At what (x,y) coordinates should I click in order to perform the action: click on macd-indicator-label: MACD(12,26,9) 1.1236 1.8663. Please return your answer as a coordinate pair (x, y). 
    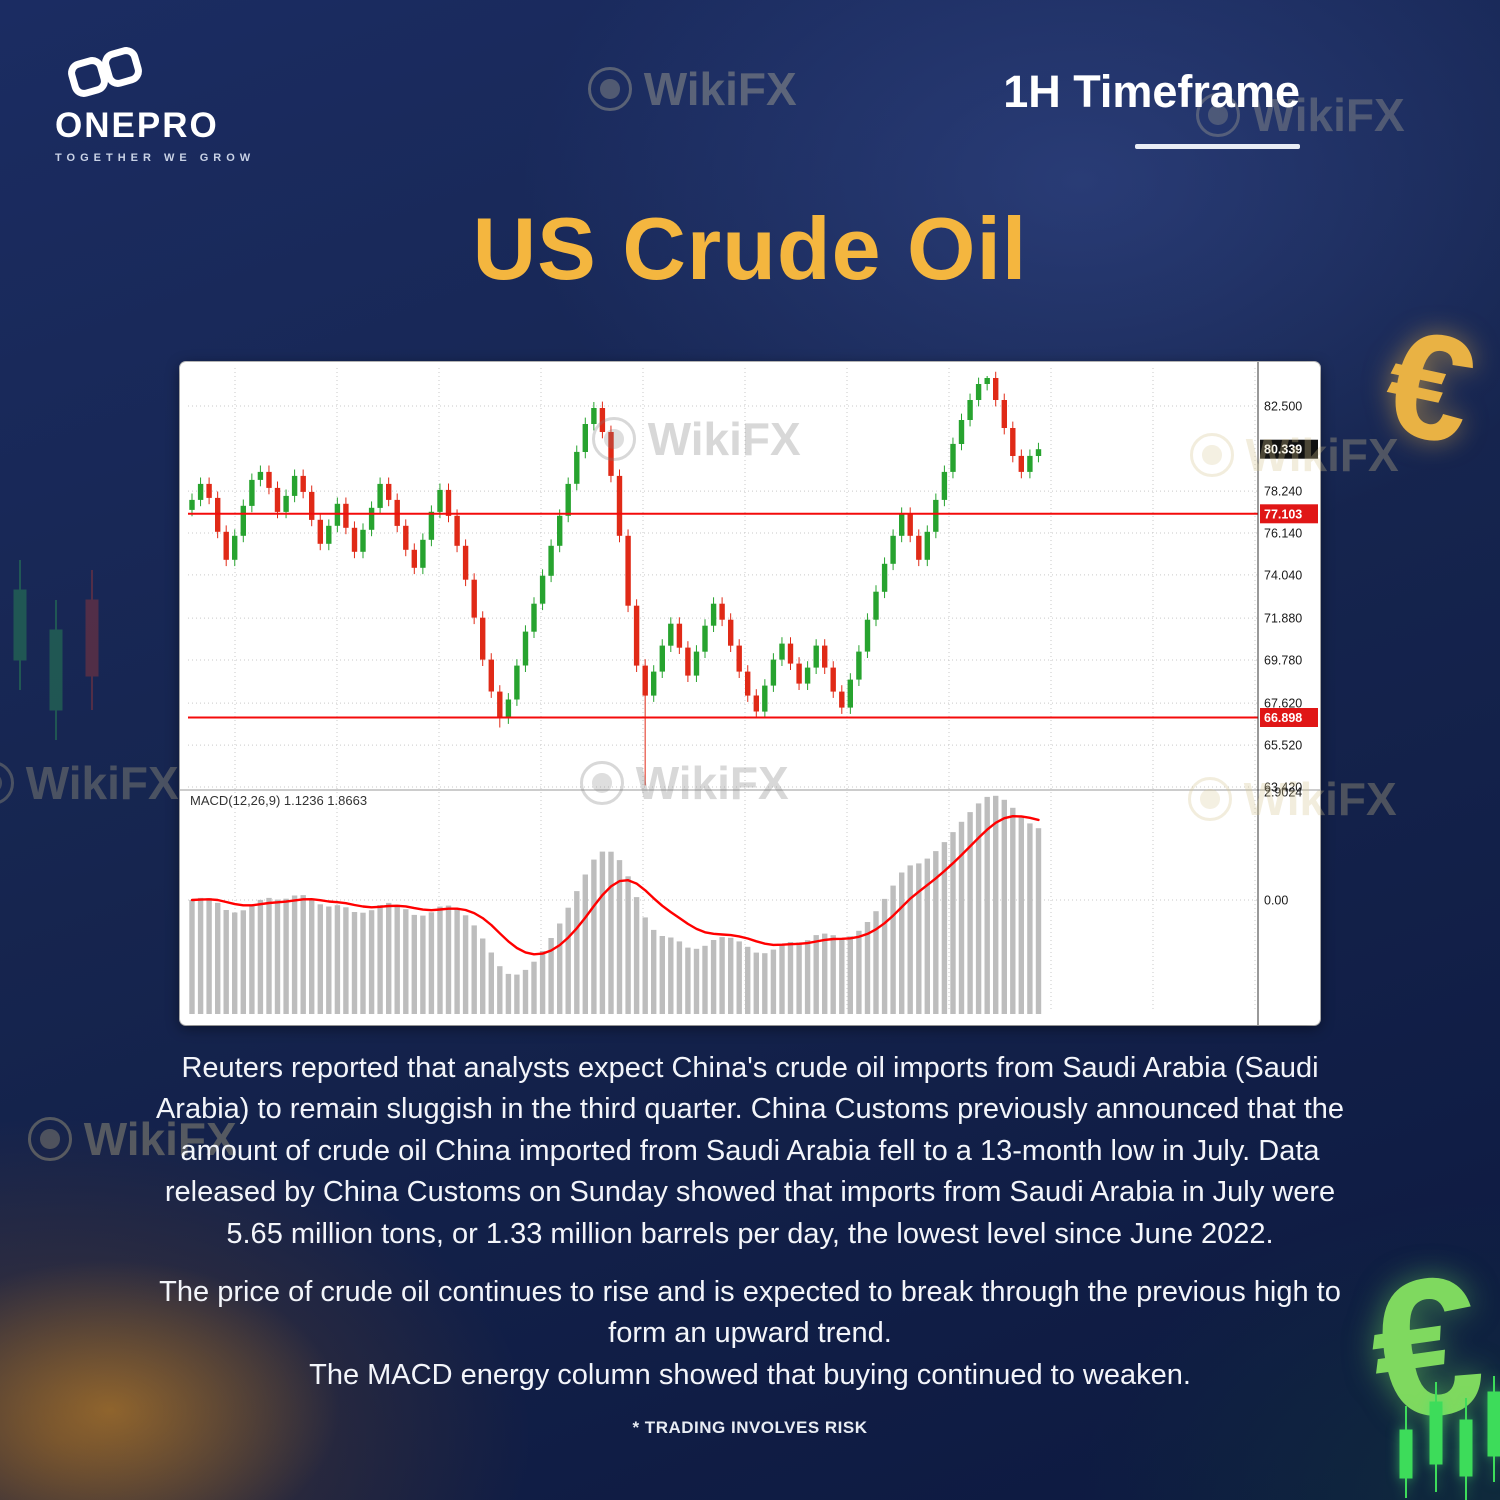
    Looking at the image, I should click on (279, 800).